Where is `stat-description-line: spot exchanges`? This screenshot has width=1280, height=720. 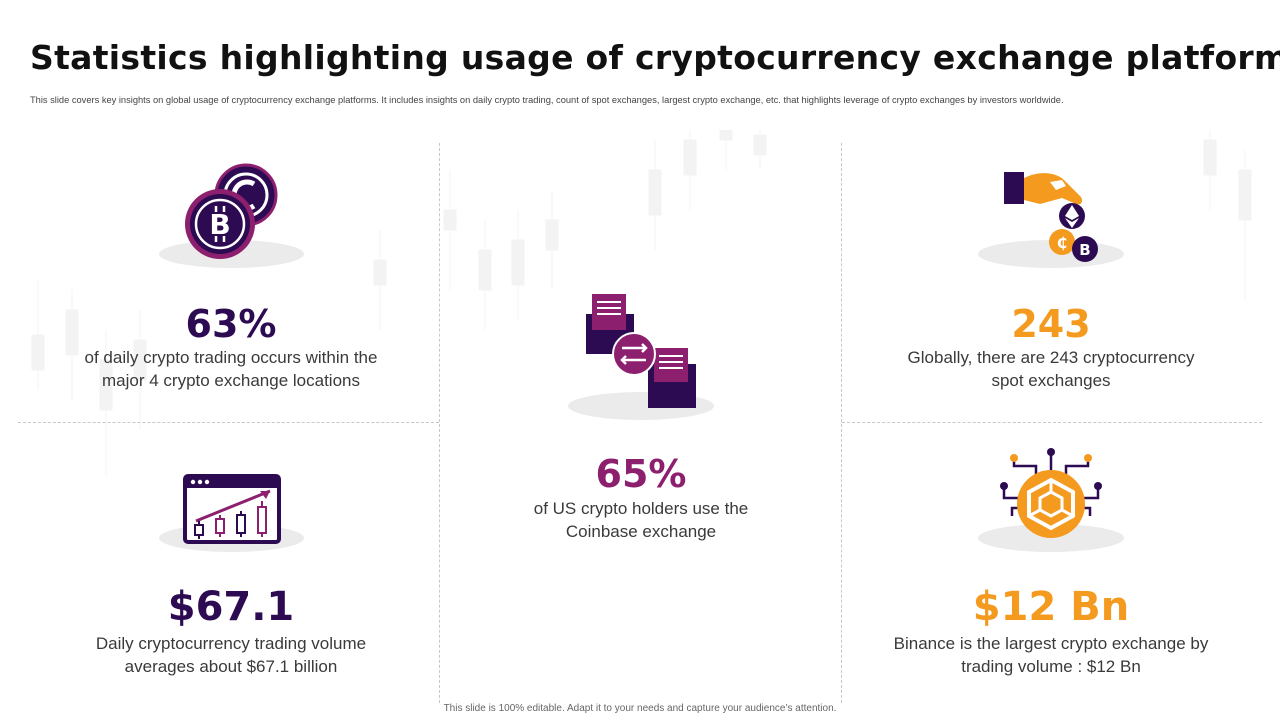 stat-description-line: spot exchanges is located at coordinates (1051, 380).